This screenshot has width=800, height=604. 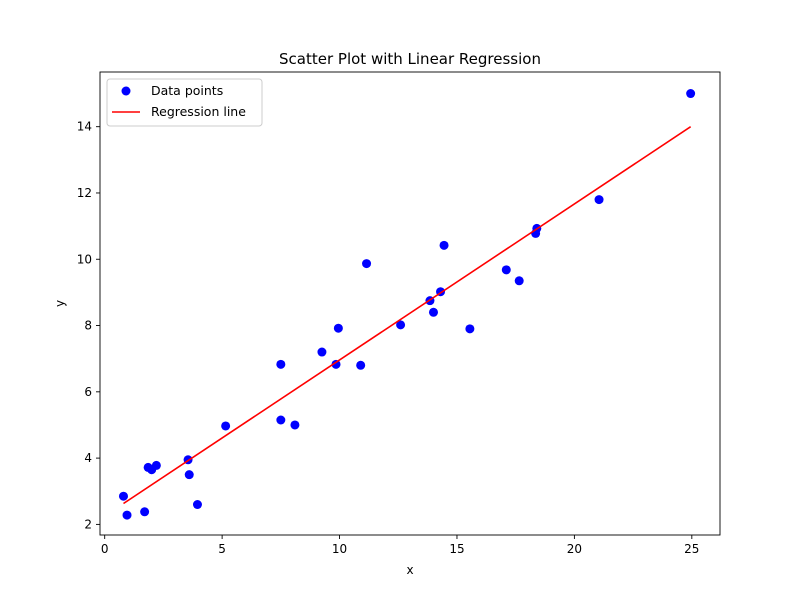 What do you see at coordinates (339, 549) in the screenshot?
I see `x-tick-label: 10` at bounding box center [339, 549].